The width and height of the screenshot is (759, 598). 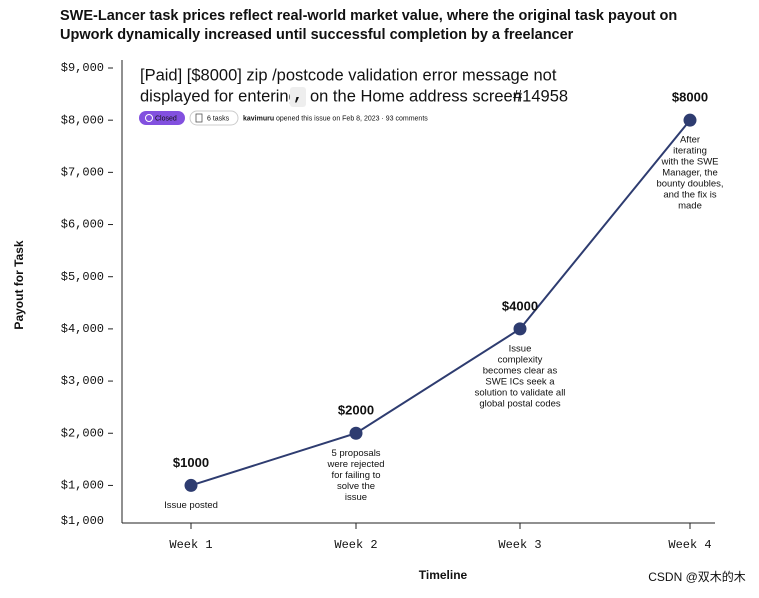 I want to click on point-note: 5 proposals, so click(x=355, y=453).